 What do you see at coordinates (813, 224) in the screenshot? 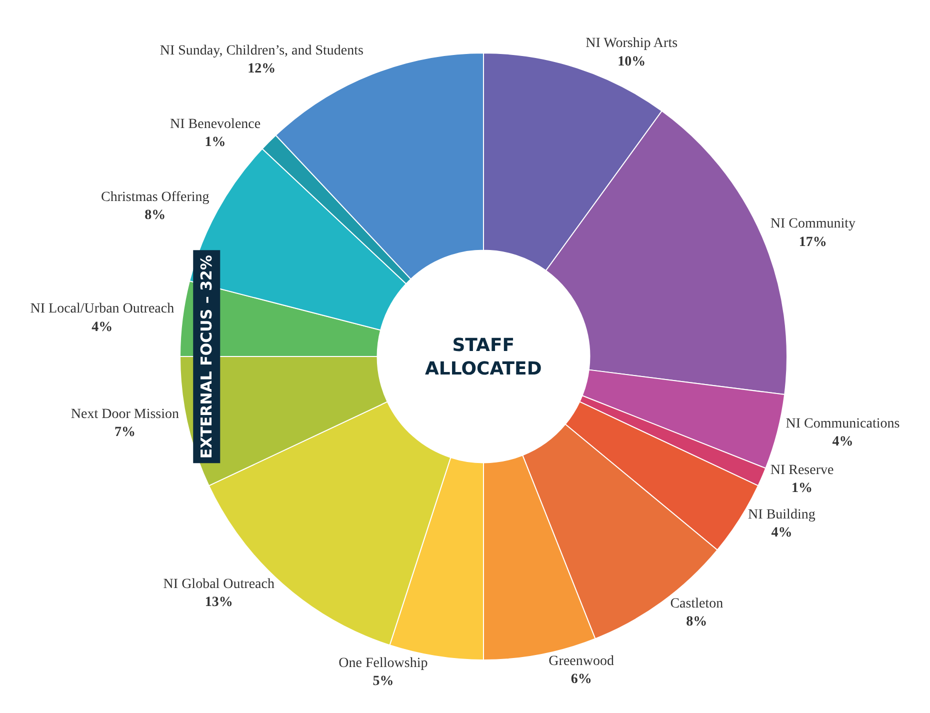
I see `slice-label: NI Community` at bounding box center [813, 224].